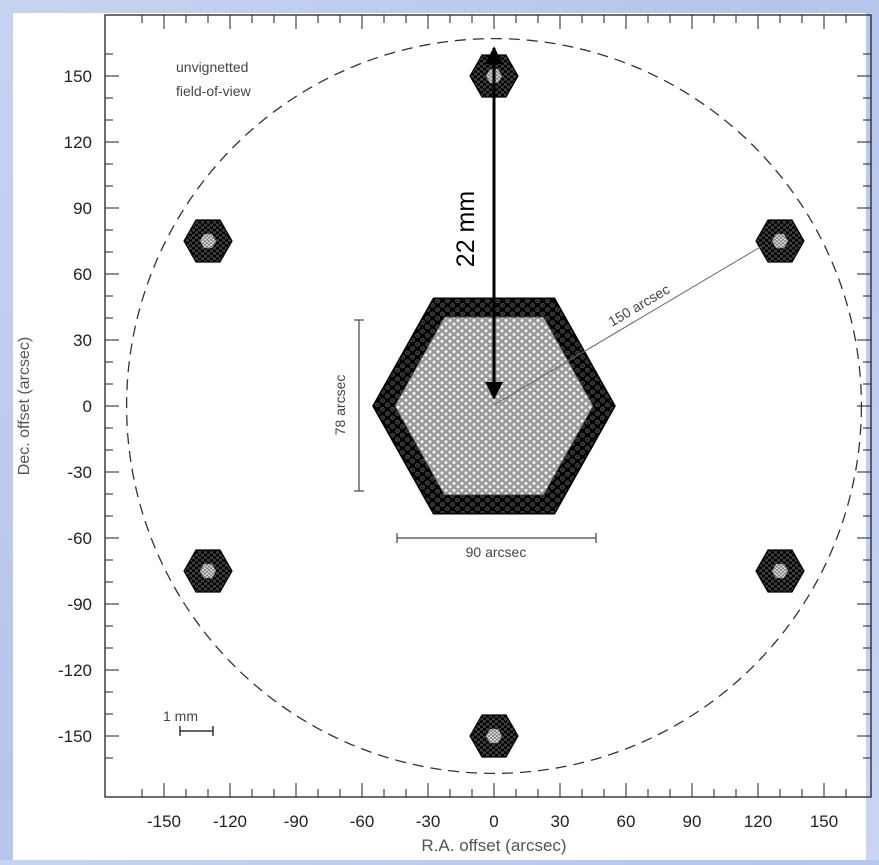  Describe the element at coordinates (496, 538) in the screenshot. I see `width-dimension` at that location.